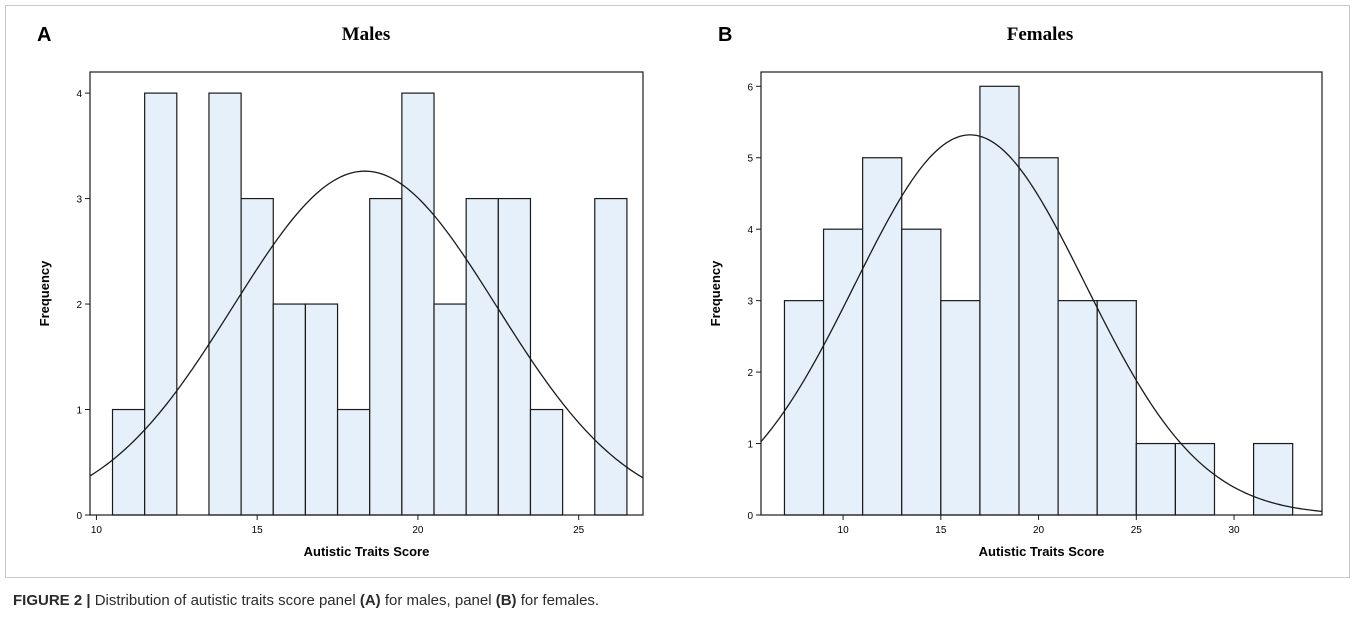 This screenshot has height=629, width=1357. Describe the element at coordinates (725, 35) in the screenshot. I see `panel-label-b: B` at that location.